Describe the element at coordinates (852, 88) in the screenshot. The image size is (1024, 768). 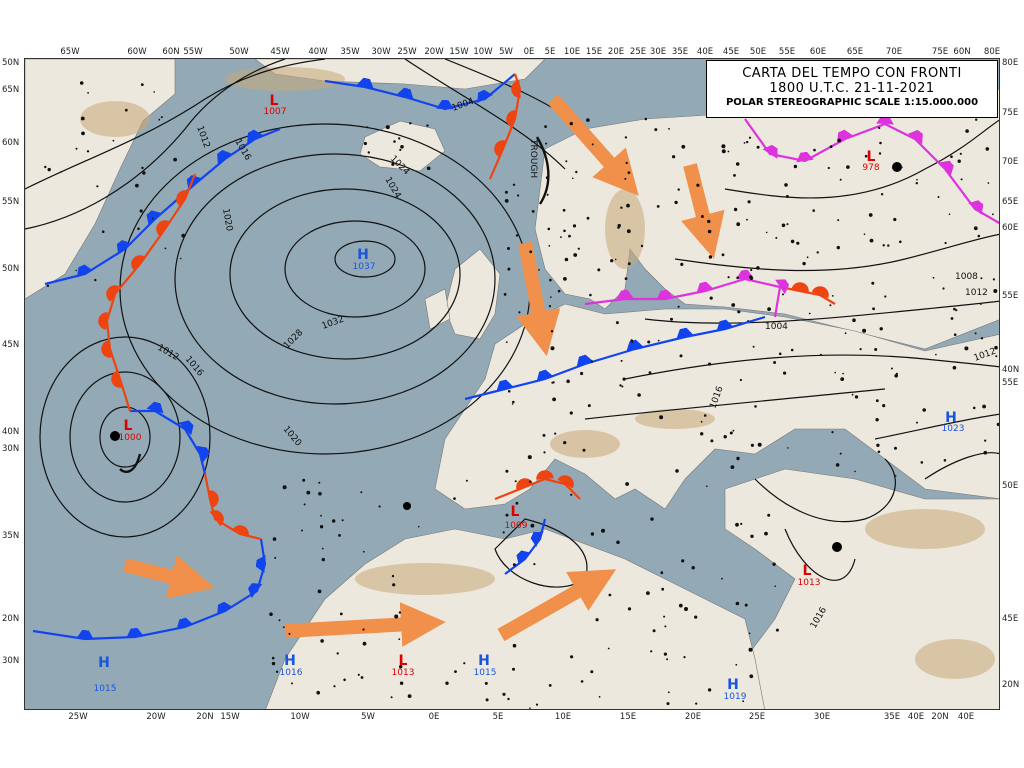
I see `map-datetime: 1800 U.T.C. 21-11-2021` at that location.